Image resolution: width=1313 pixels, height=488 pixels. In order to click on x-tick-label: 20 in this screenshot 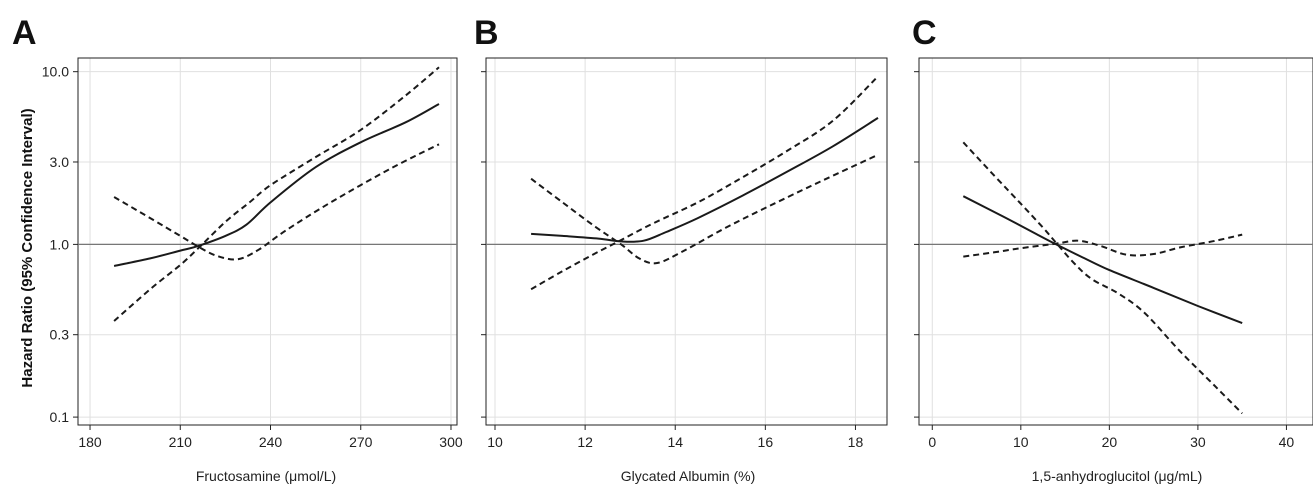, I will do `click(1110, 442)`.